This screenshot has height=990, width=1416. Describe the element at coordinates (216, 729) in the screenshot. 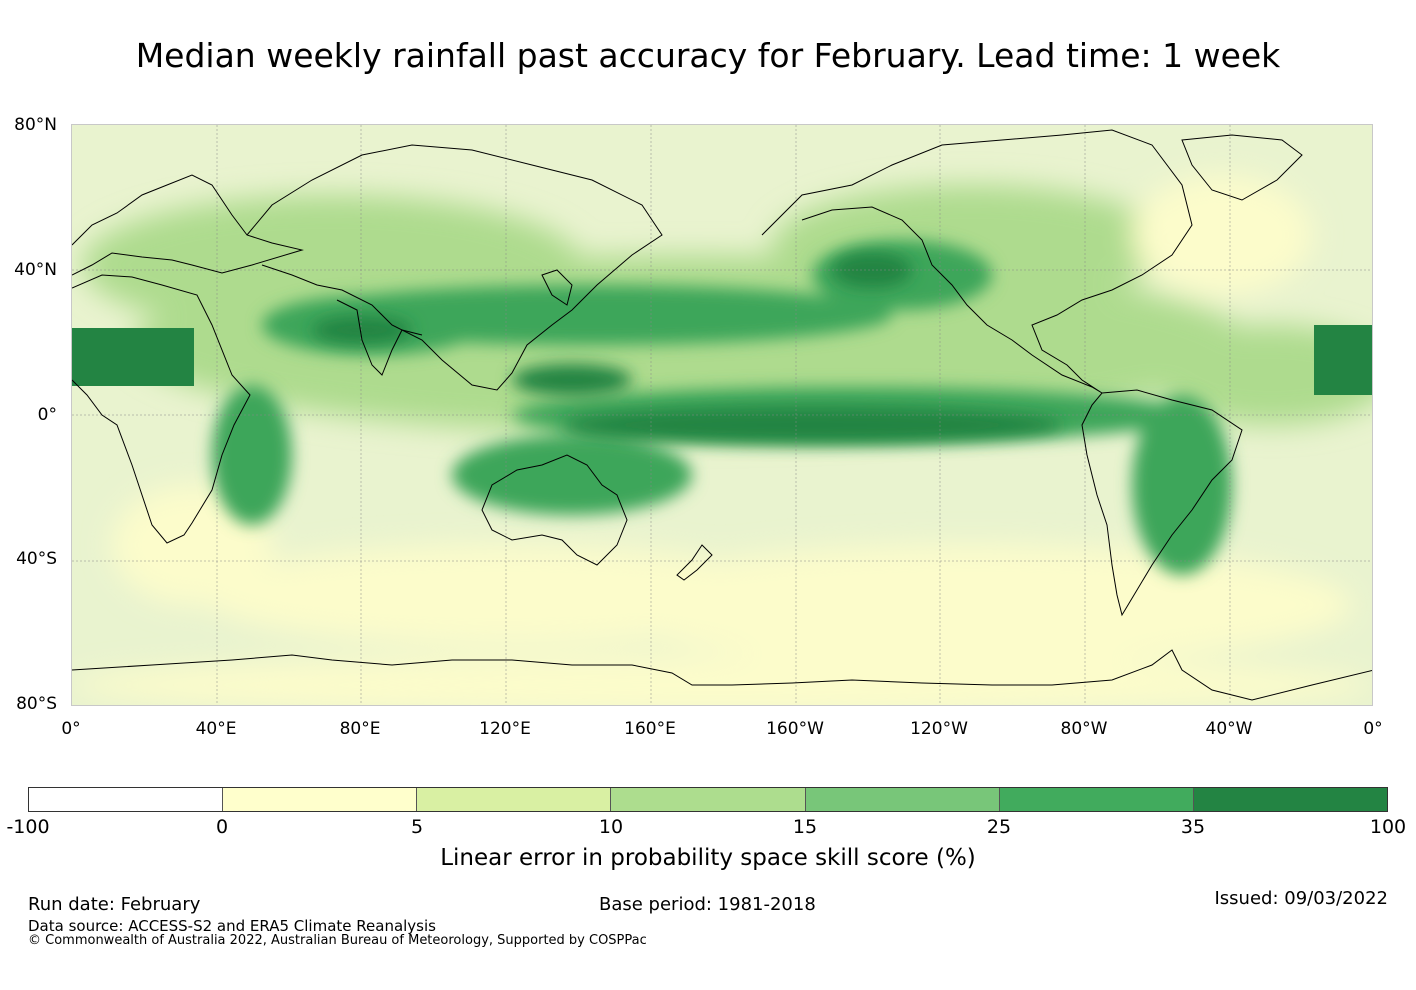

I see `lon-label-40e: 40°E` at that location.